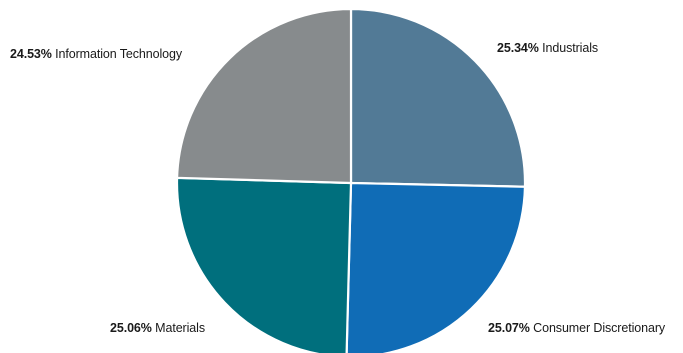 The image size is (683, 353). I want to click on slice-label-consumer-discretionary: 25.07% Consumer Discretionary, so click(576, 328).